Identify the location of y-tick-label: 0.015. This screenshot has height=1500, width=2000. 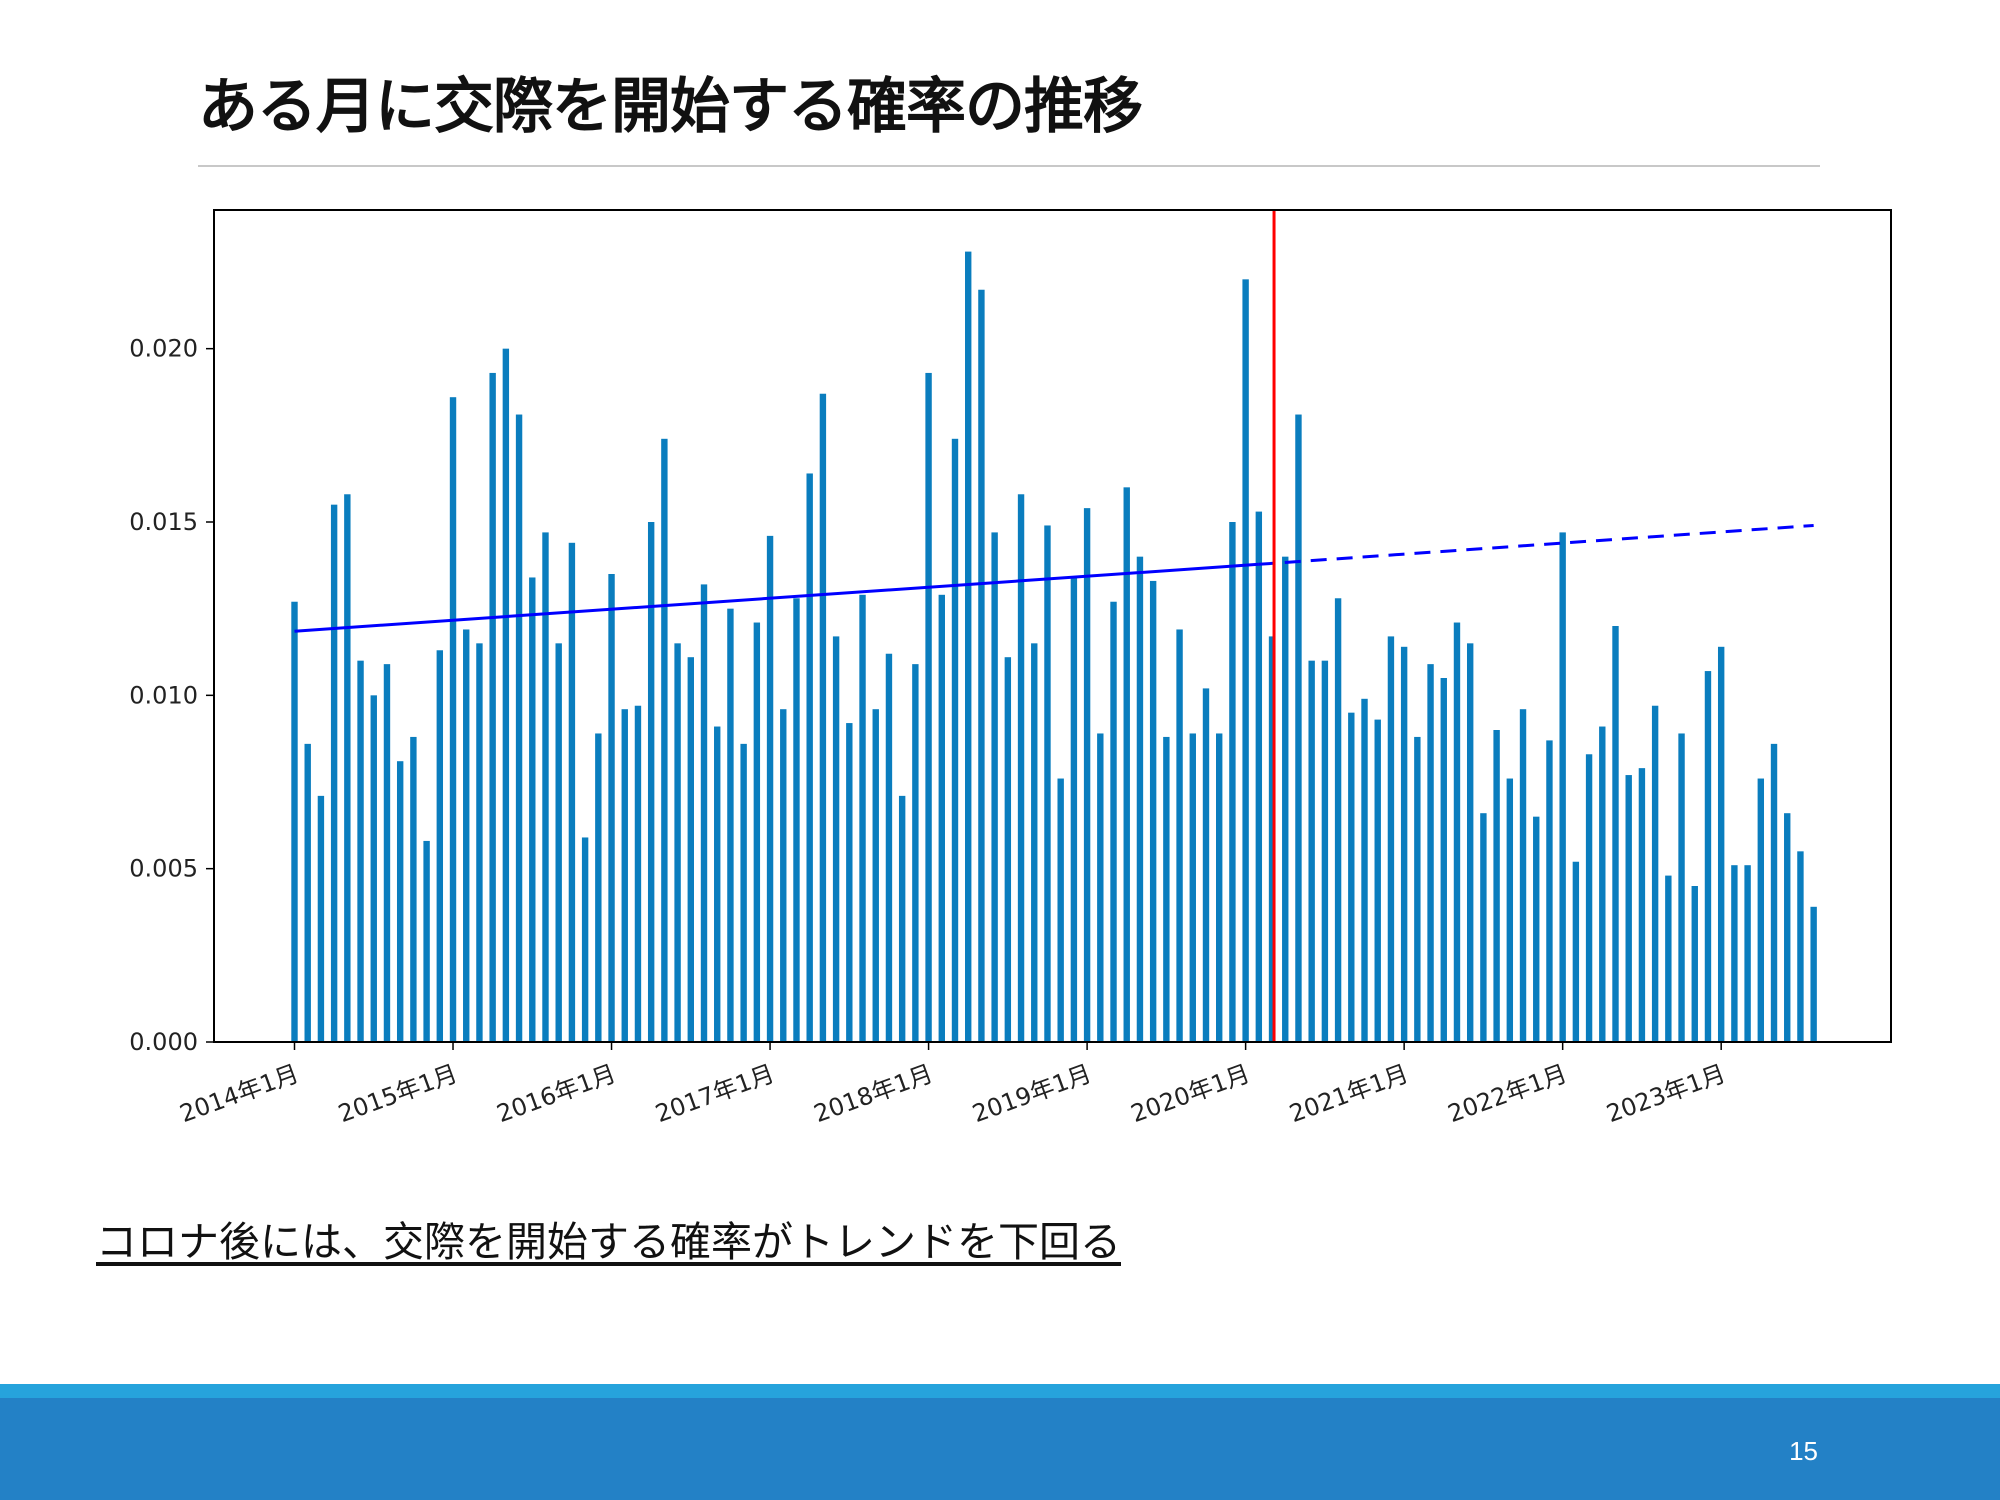
(163, 522).